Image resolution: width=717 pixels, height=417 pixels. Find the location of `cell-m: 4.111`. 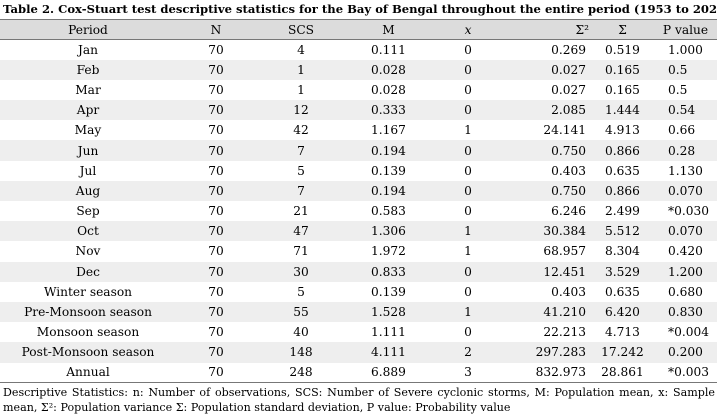

cell-m: 4.111 is located at coordinates (388, 352).